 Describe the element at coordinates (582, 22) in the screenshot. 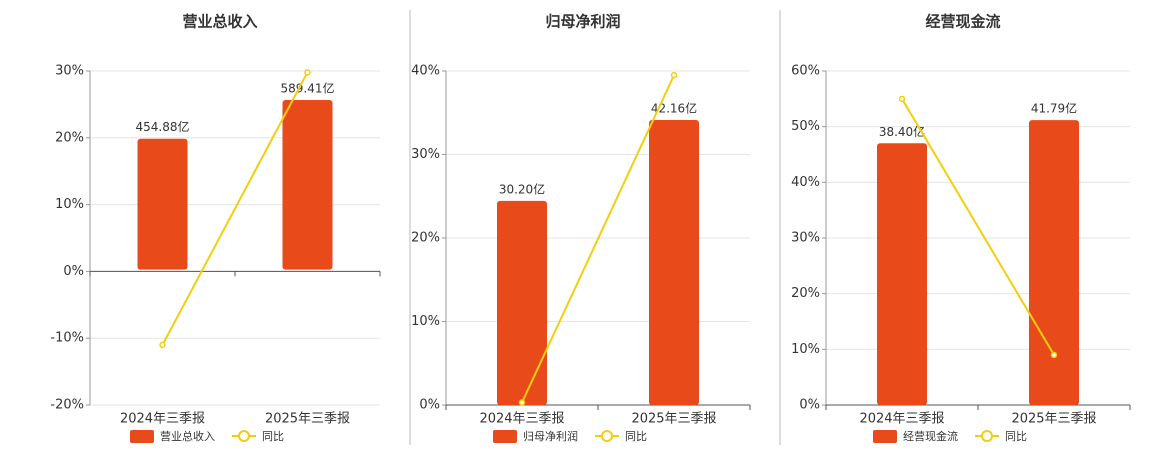

I see `chart-title: 归母净利润` at that location.